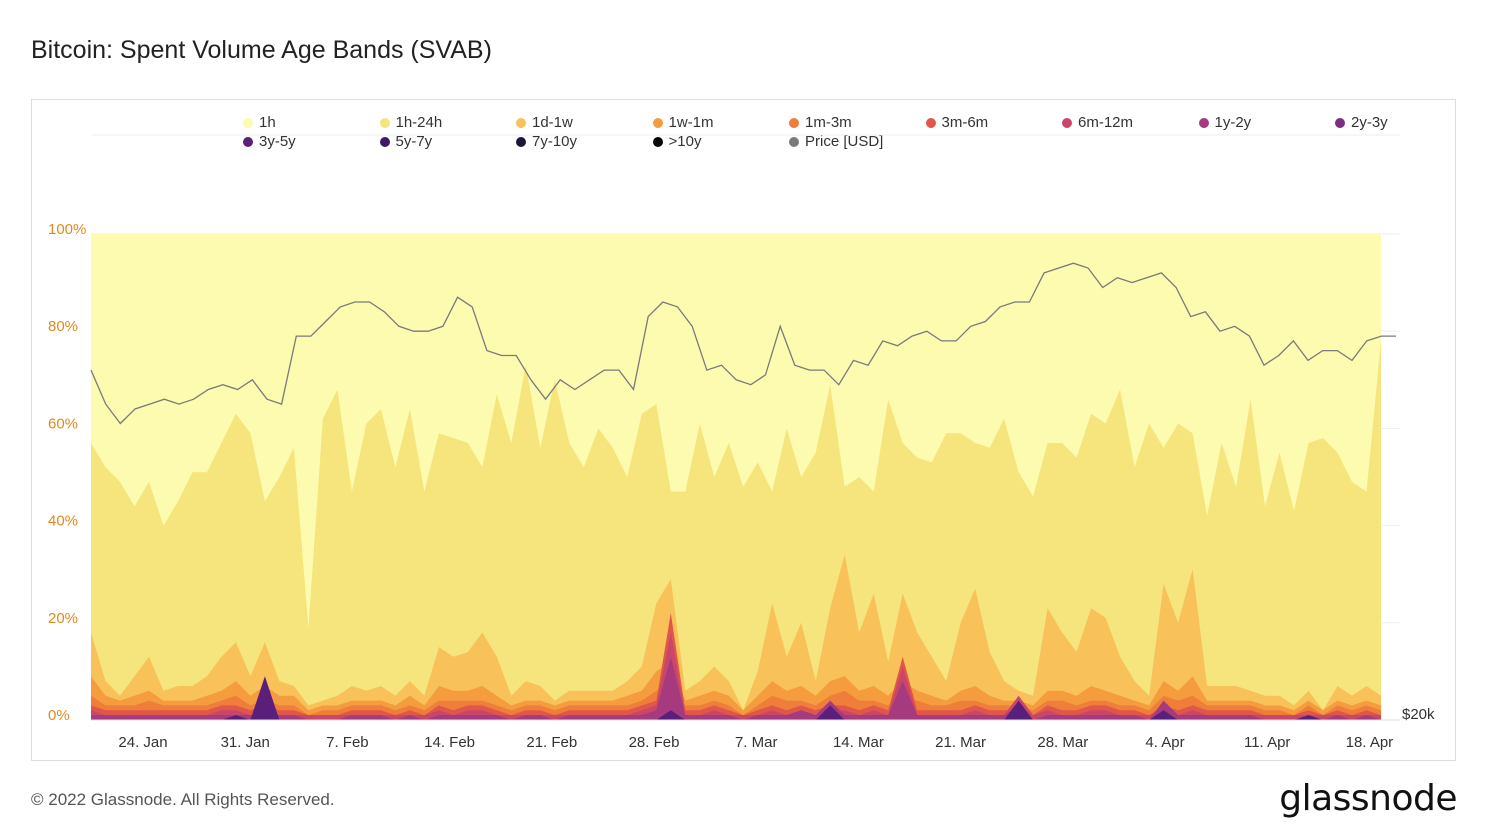 The height and width of the screenshot is (837, 1488). Describe the element at coordinates (1267, 122) in the screenshot. I see `legend-item-1y-2y: 1y-2y` at that location.